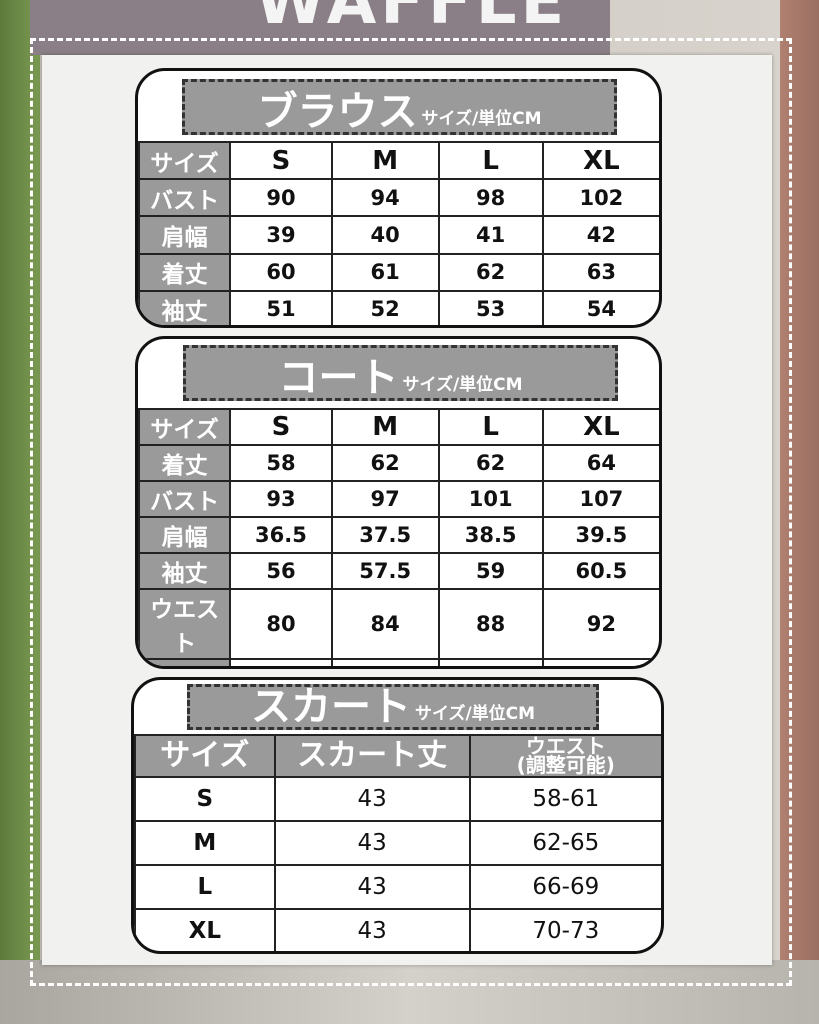  I want to click on table-row: 着丈 60 61 62 63, so click(398, 272).